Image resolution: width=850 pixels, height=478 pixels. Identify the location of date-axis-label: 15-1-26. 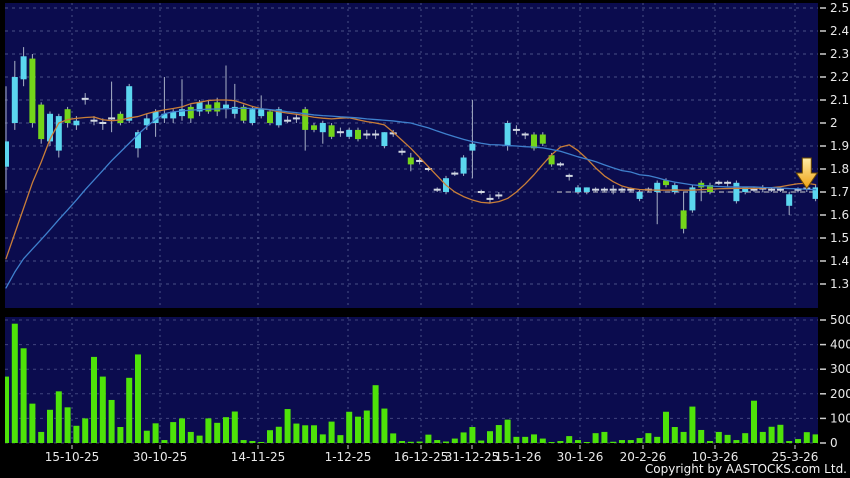
(518, 457).